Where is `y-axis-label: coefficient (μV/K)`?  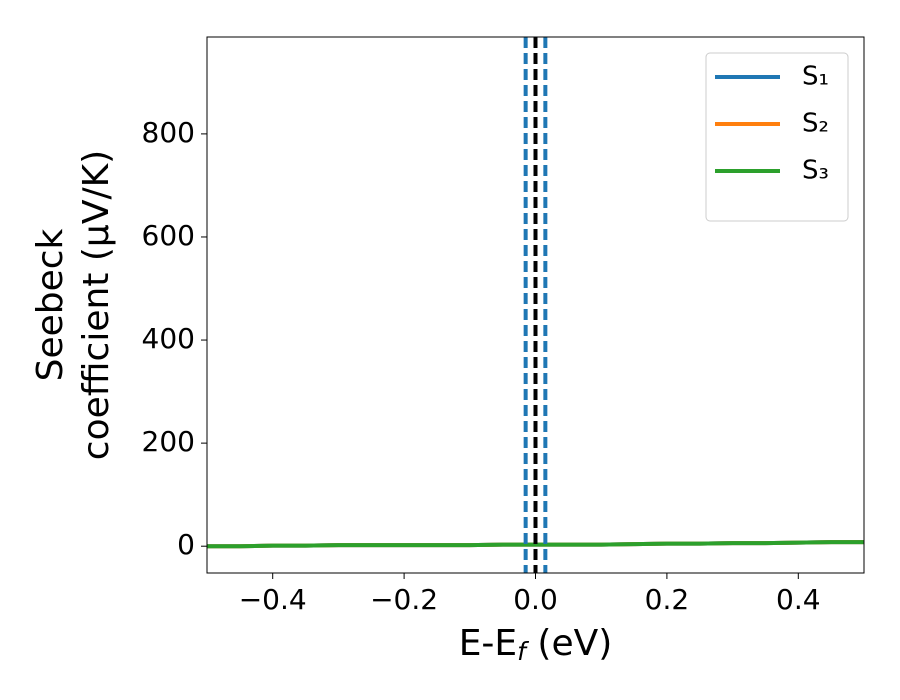
y-axis-label: coefficient (μV/K) is located at coordinates (96, 305).